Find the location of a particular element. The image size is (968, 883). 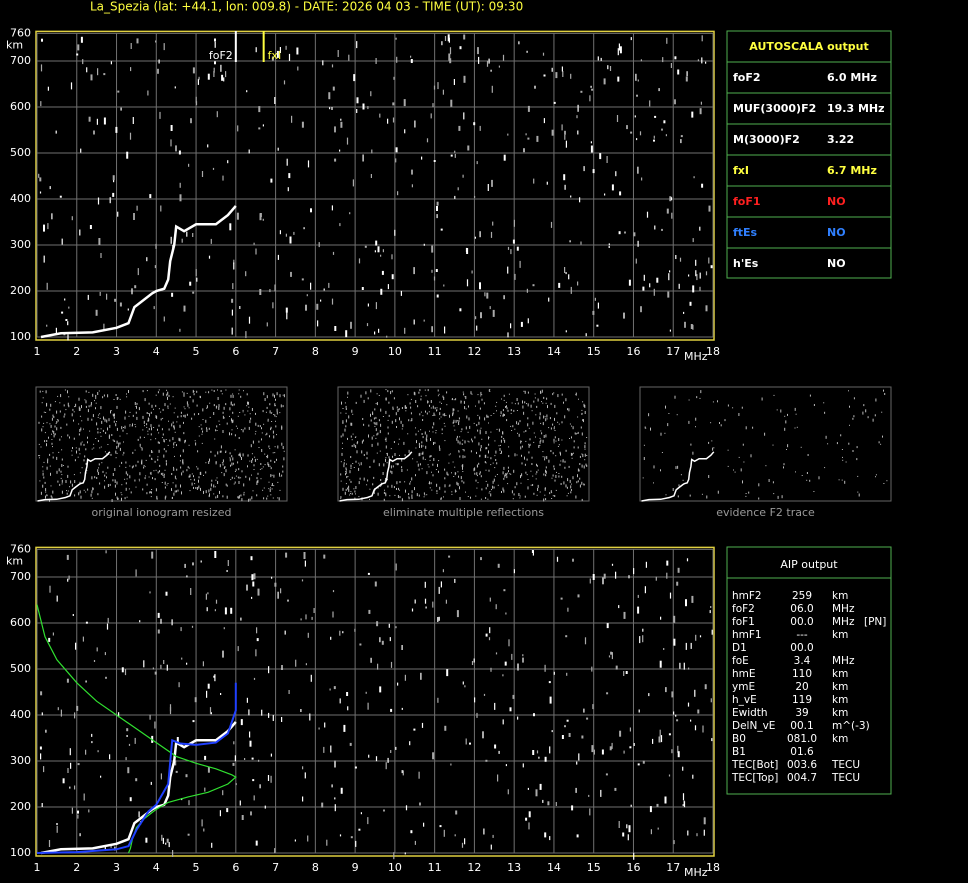

y-tick-label: 200 is located at coordinates (20, 290).